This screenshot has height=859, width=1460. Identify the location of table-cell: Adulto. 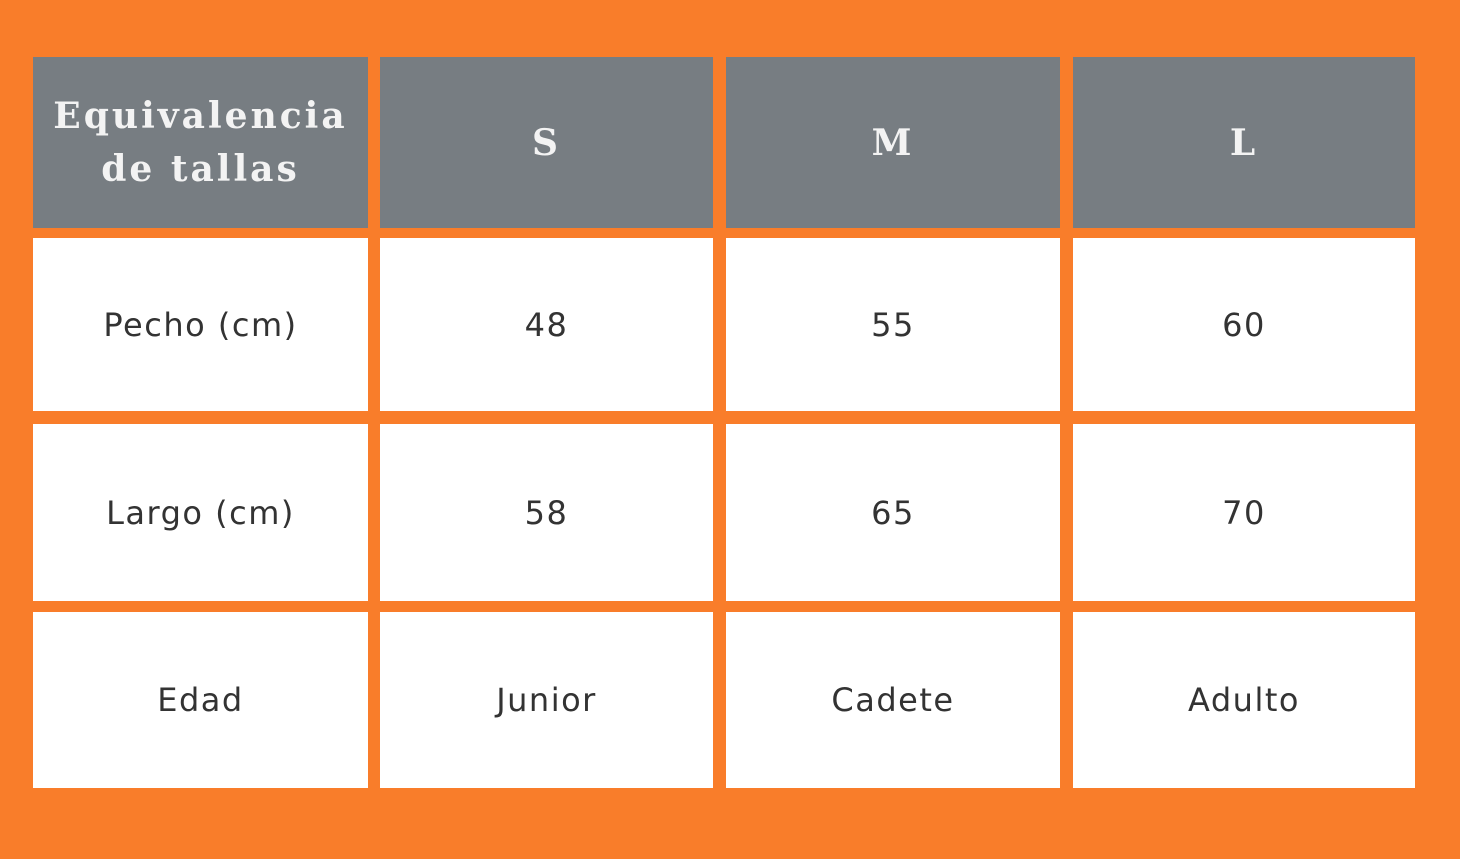
(1244, 700).